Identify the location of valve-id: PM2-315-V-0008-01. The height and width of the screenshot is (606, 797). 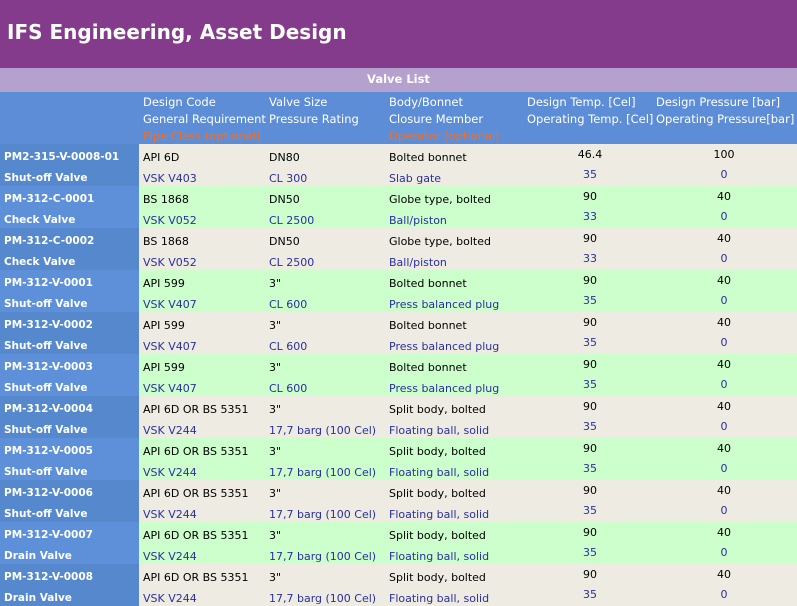
(62, 157).